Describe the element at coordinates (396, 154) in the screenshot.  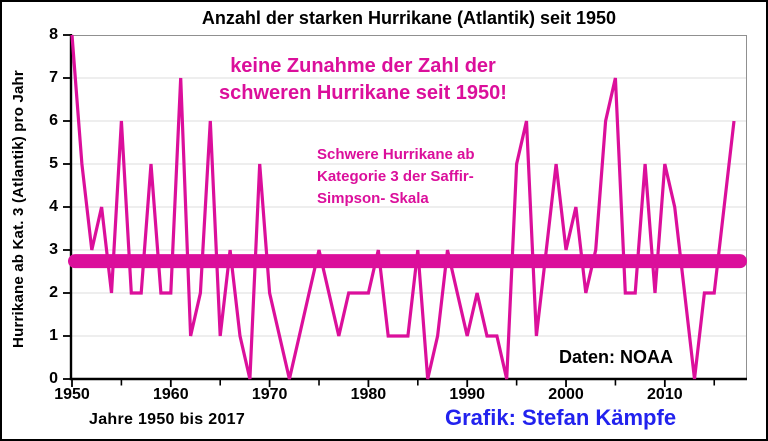
I see `annotation-category-line1: Schwere Hurrikane ab` at that location.